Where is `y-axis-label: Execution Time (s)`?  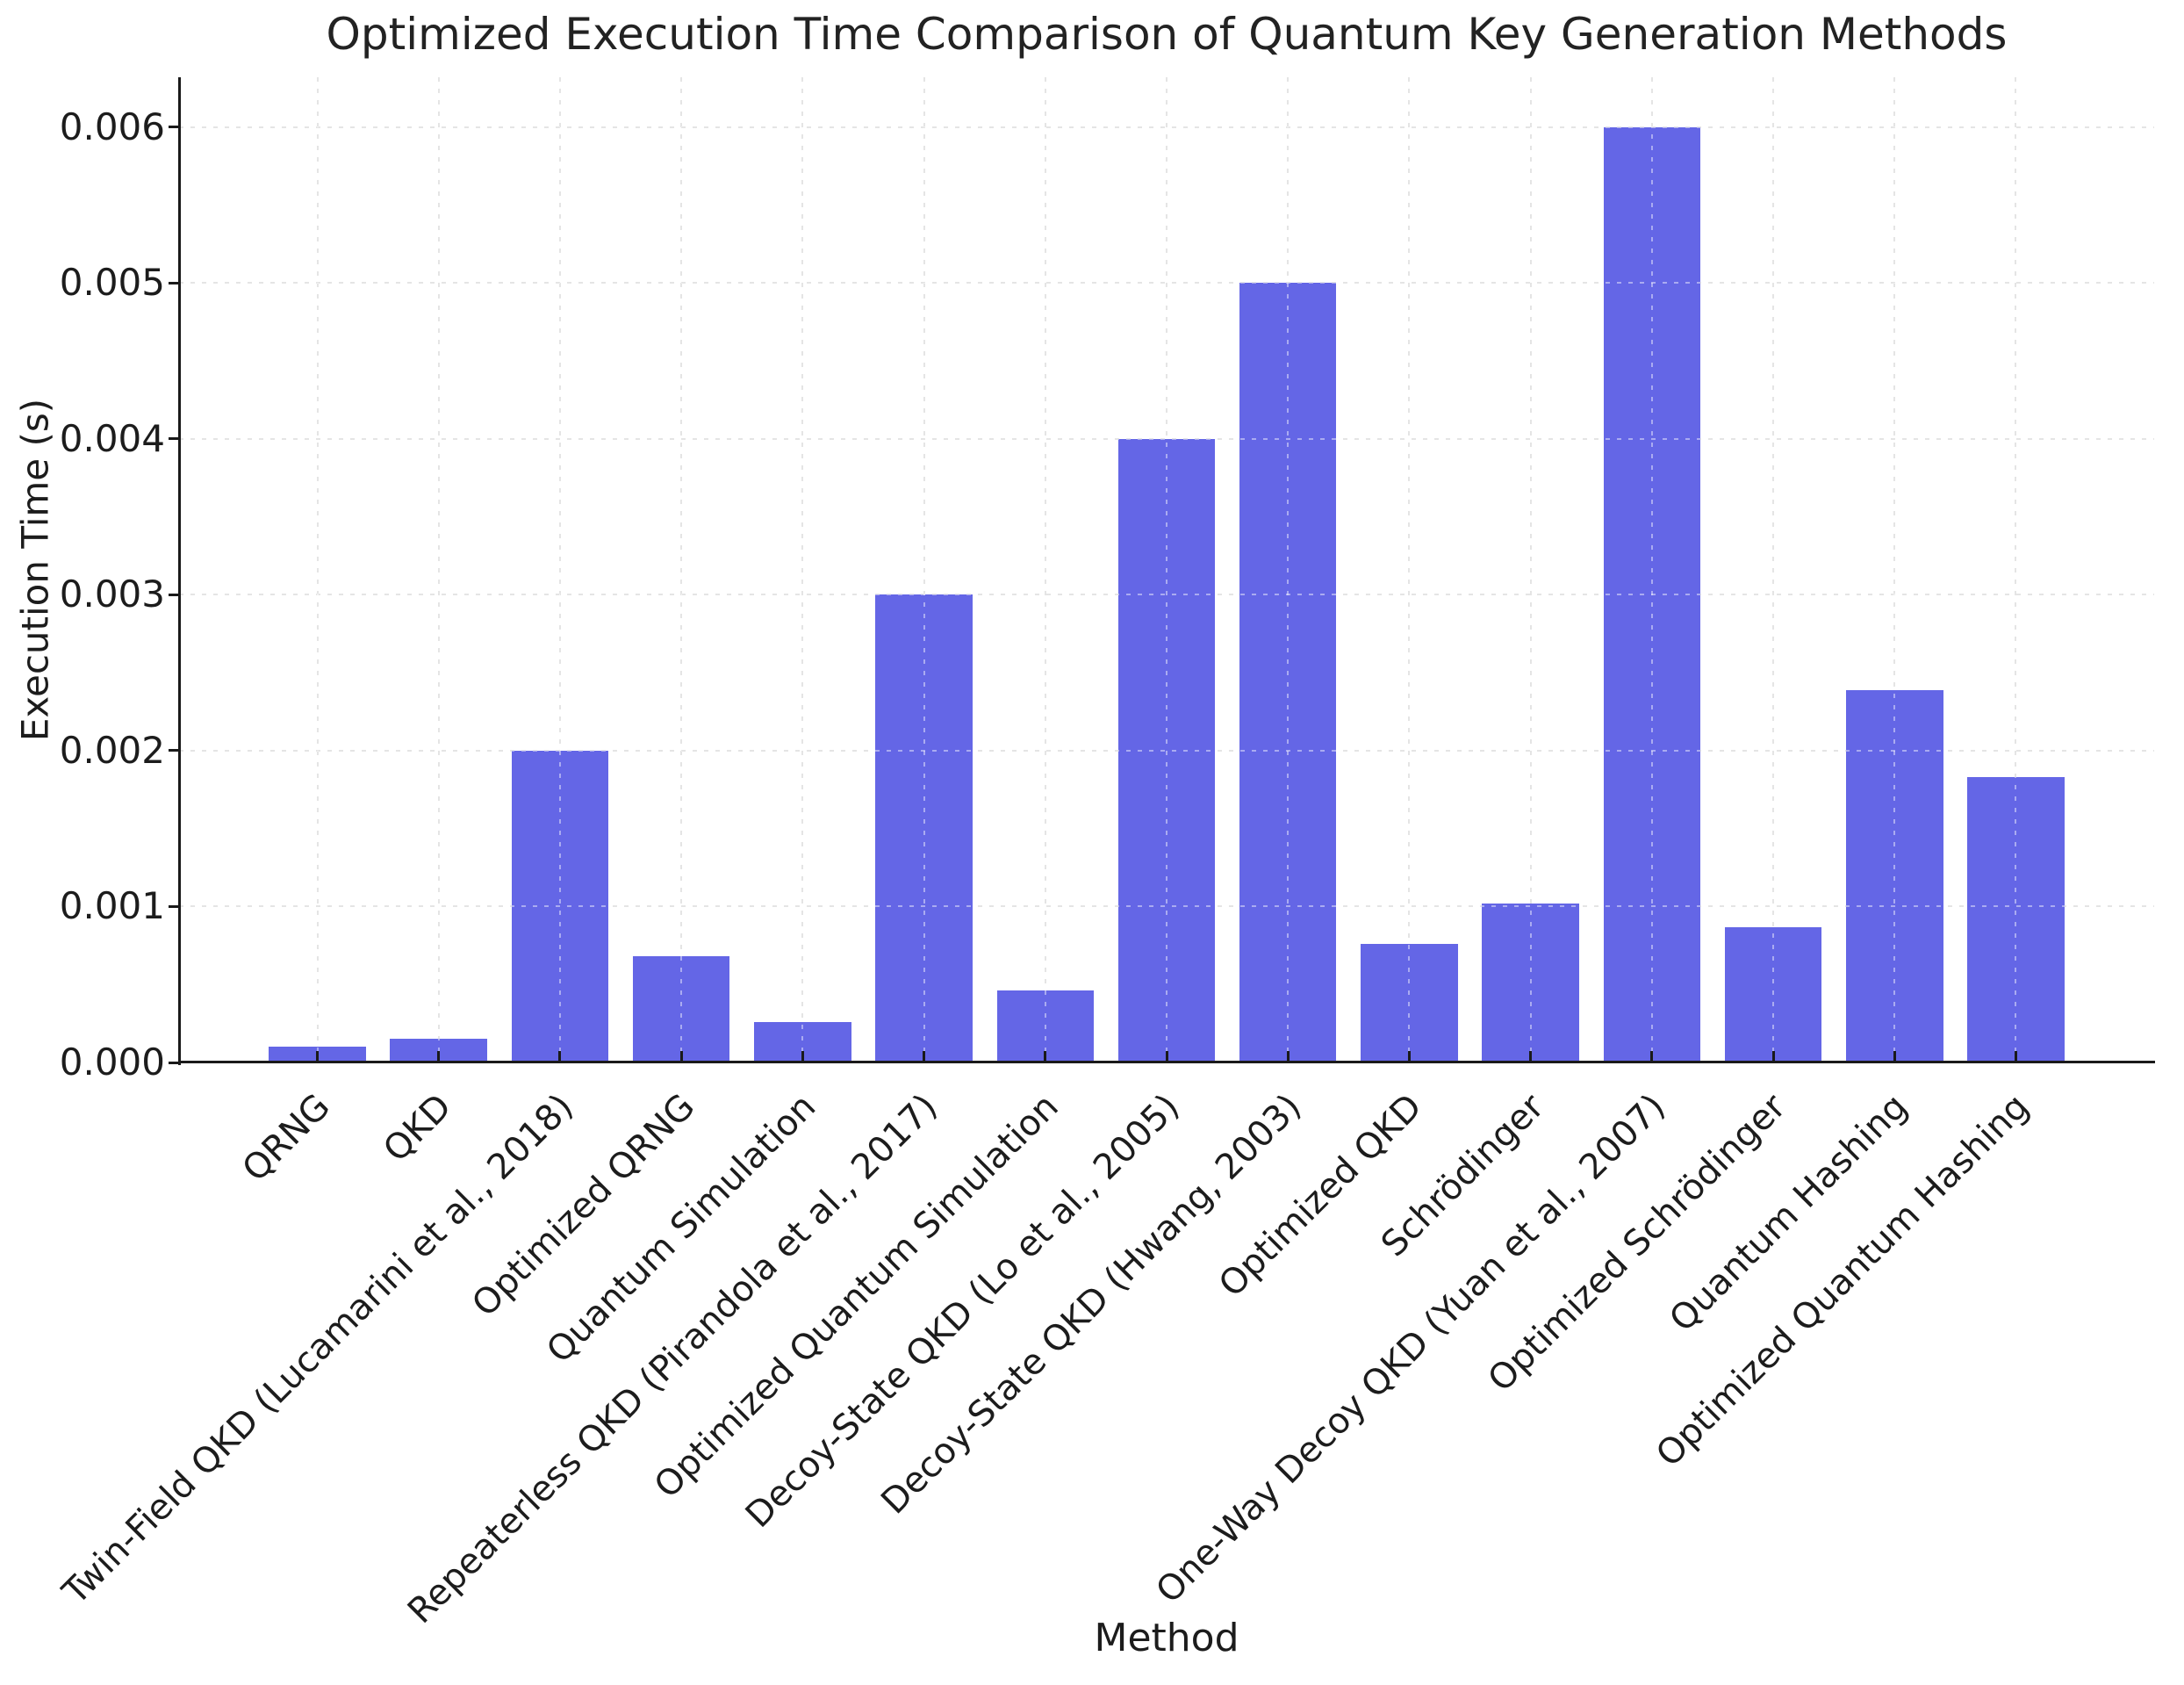 y-axis-label: Execution Time (s) is located at coordinates (35, 570).